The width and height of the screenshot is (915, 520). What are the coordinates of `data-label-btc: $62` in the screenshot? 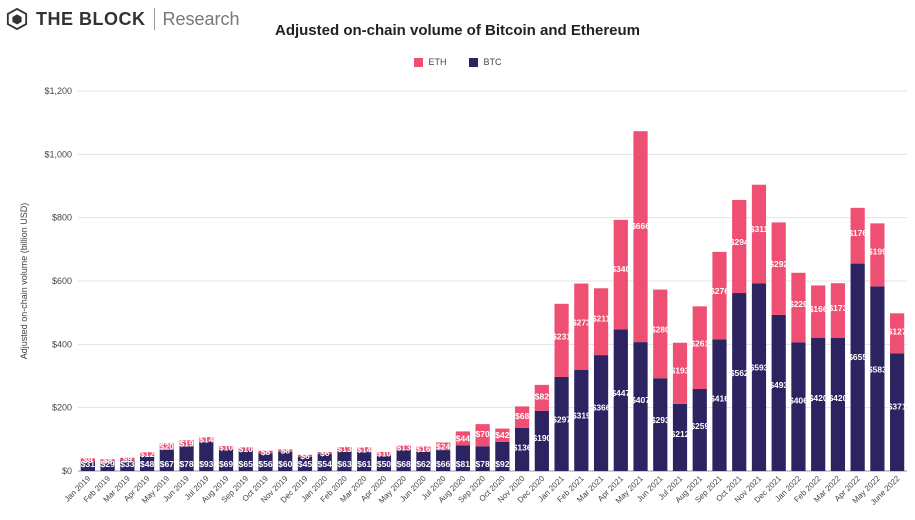 It's located at (423, 464).